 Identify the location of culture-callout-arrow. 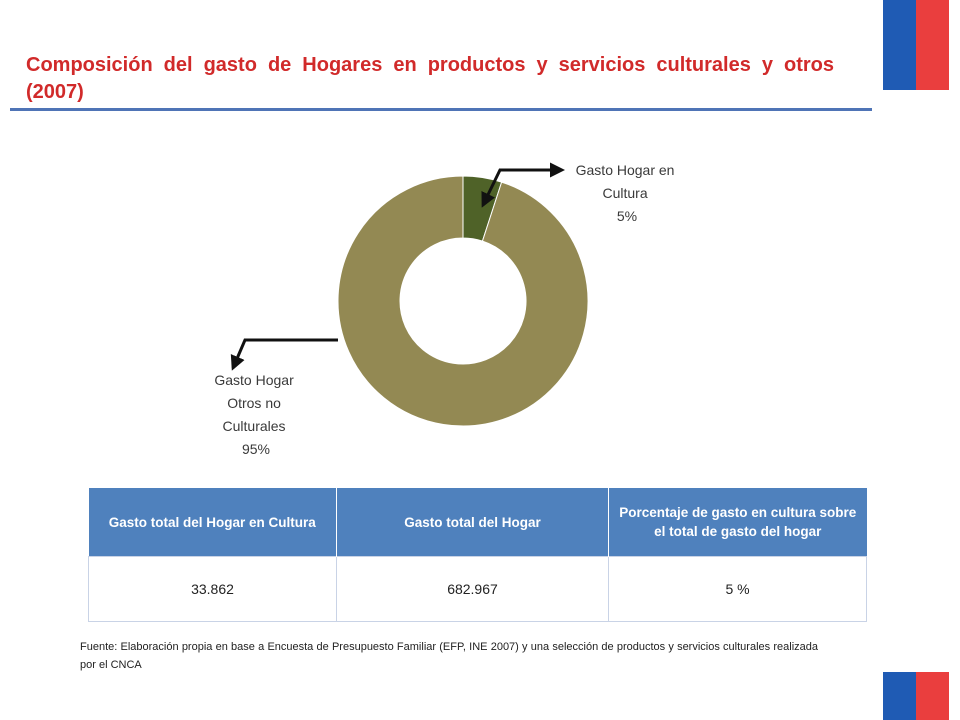
(523, 185).